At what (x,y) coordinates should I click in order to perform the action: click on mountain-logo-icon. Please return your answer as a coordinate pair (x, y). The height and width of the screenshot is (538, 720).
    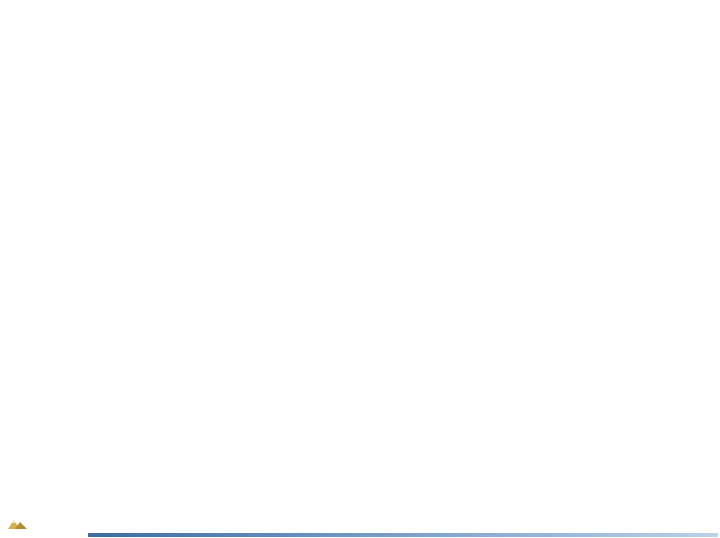
    Looking at the image, I should click on (17, 524).